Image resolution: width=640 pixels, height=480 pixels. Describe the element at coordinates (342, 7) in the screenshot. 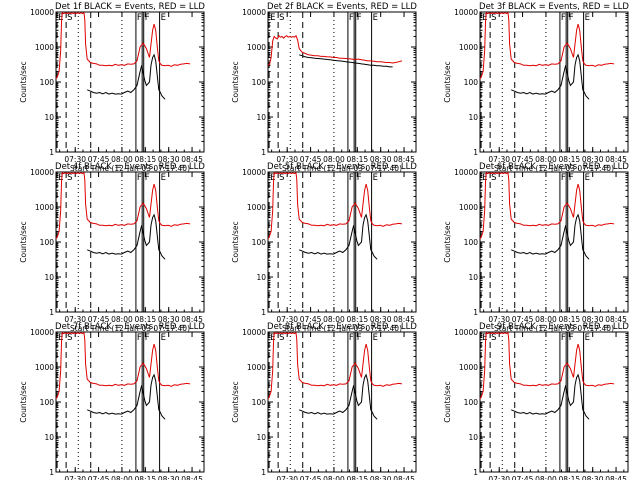

I see `panel-title: Det 2f BLACK = Events, RED = LLD` at that location.